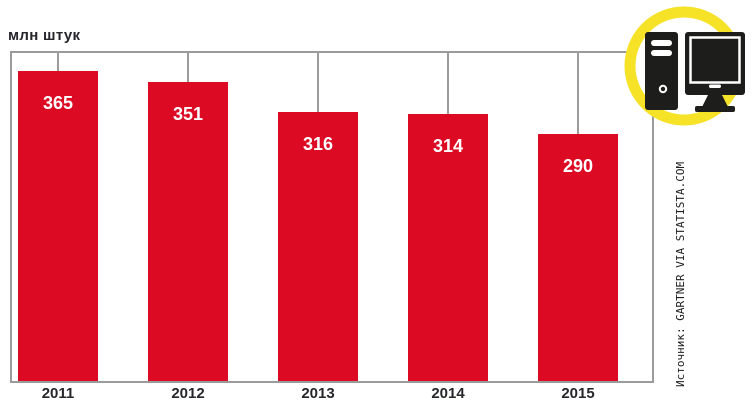 Image resolution: width=753 pixels, height=405 pixels. I want to click on y-axis-unit-label: млн штук, so click(44, 35).